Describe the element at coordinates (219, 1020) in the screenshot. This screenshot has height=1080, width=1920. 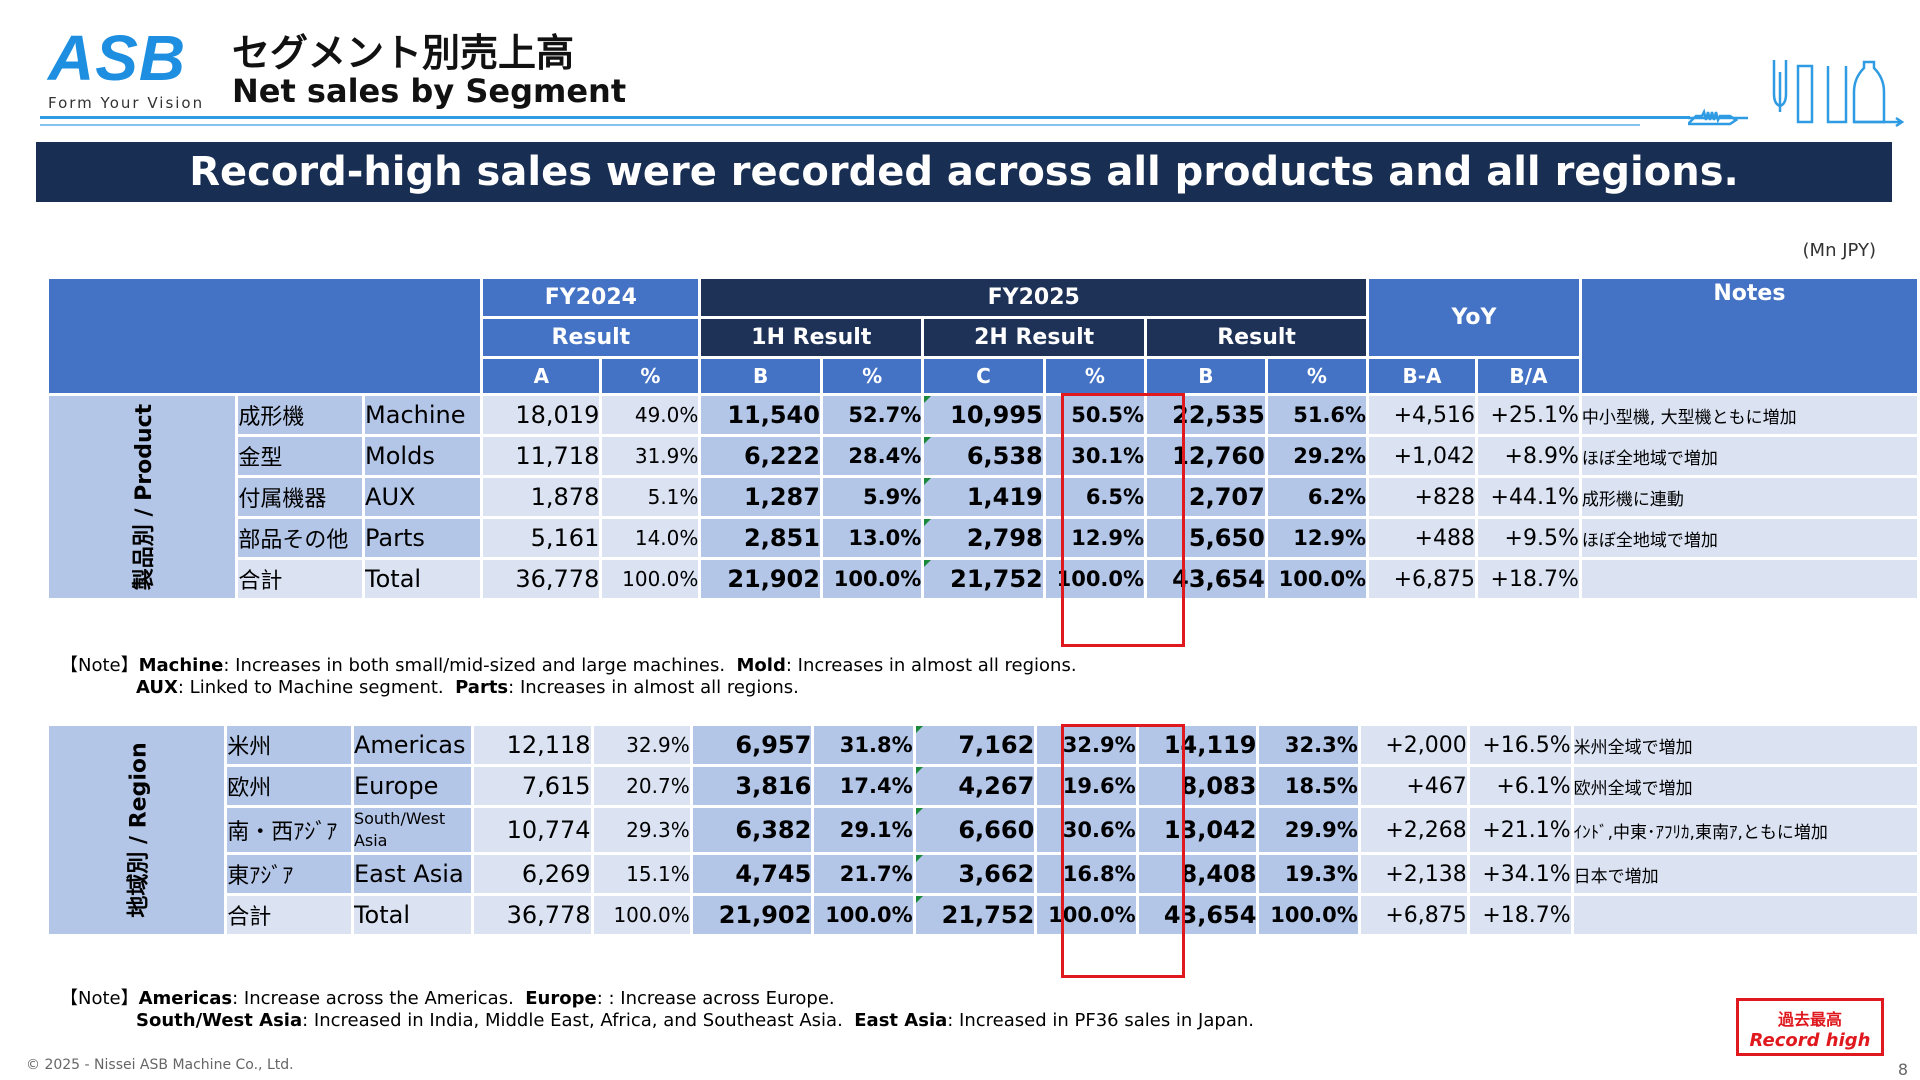
I see `note-term: South/West Asia` at that location.